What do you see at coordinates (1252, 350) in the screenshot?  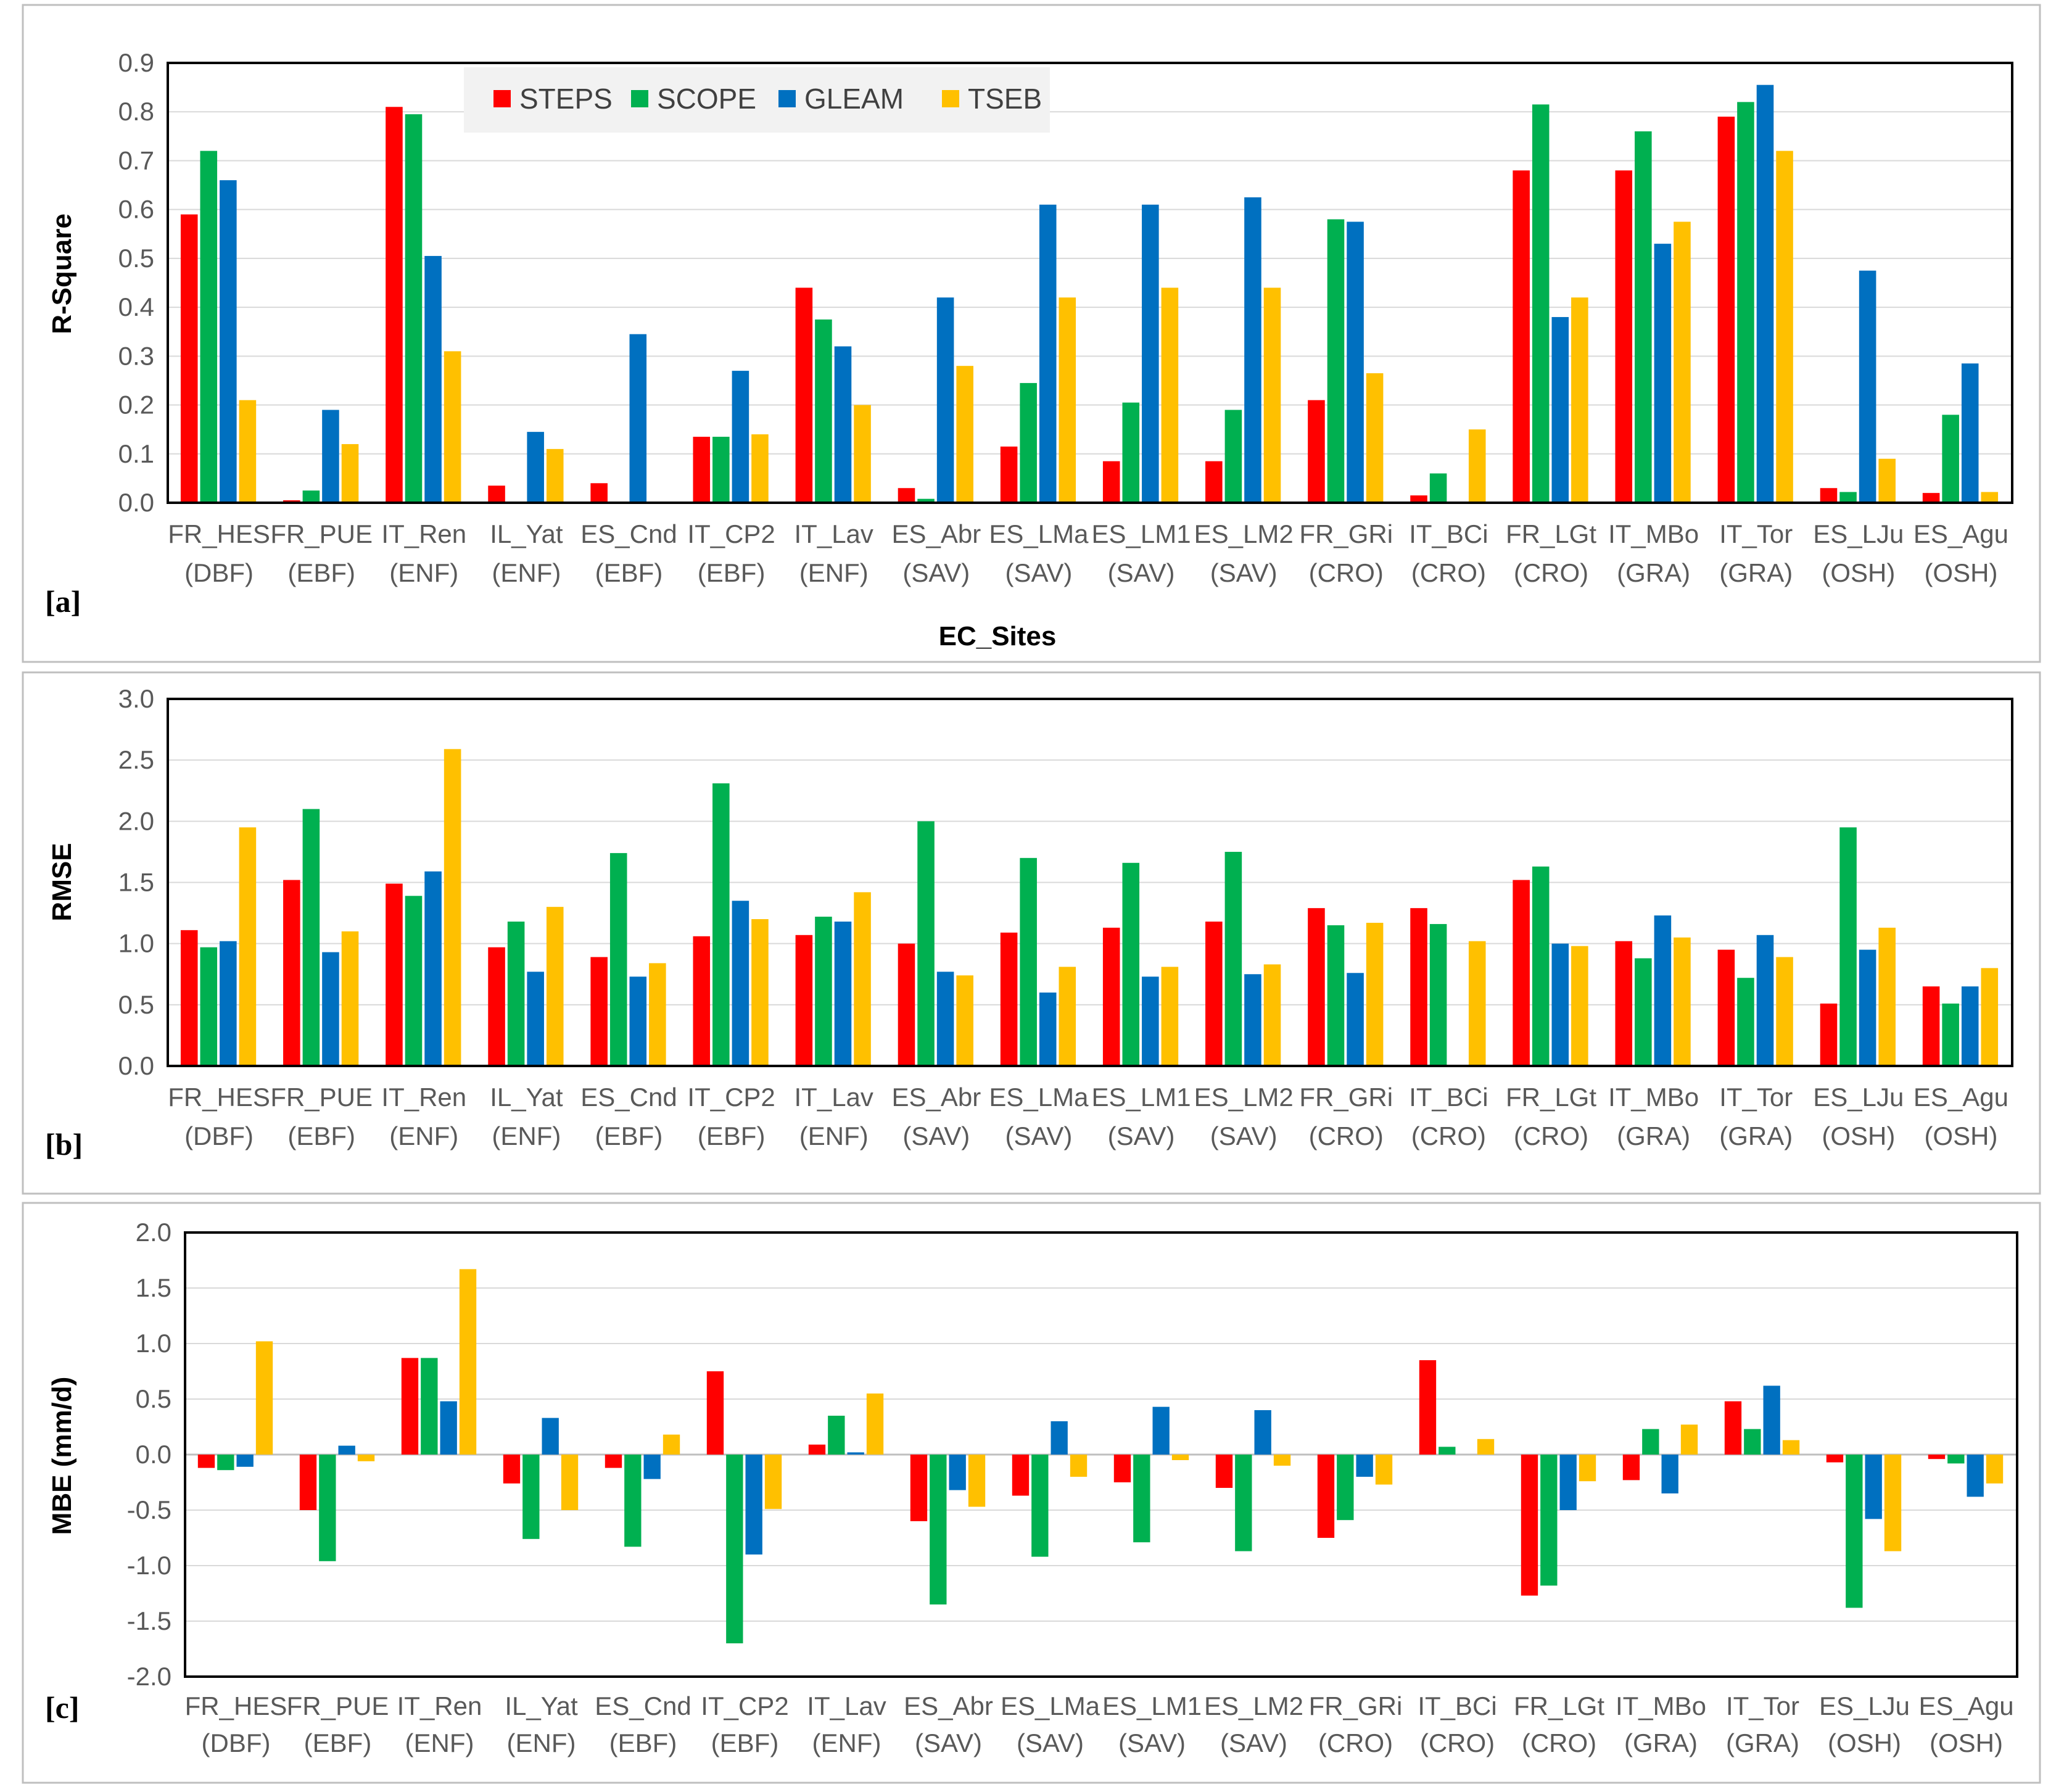 I see `bar-a-gleam-es_lm2` at bounding box center [1252, 350].